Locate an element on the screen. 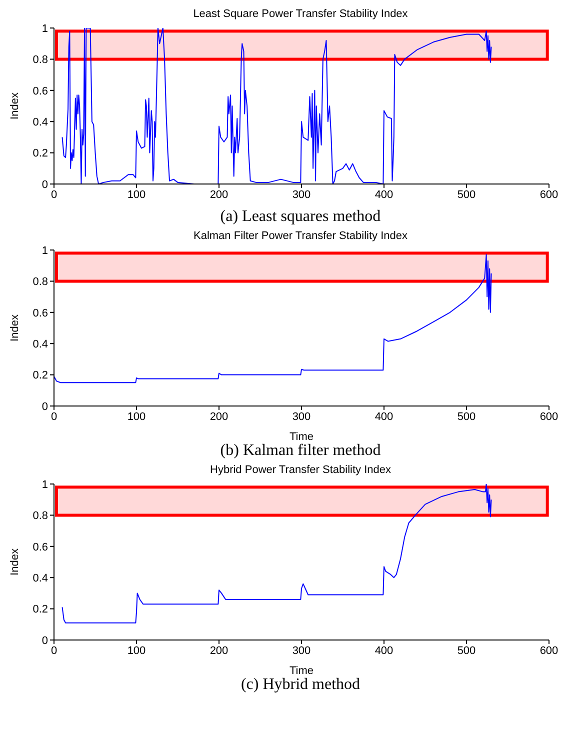 This screenshot has height=748, width=571. text: (c) Hybrid method is located at coordinates (301, 685).